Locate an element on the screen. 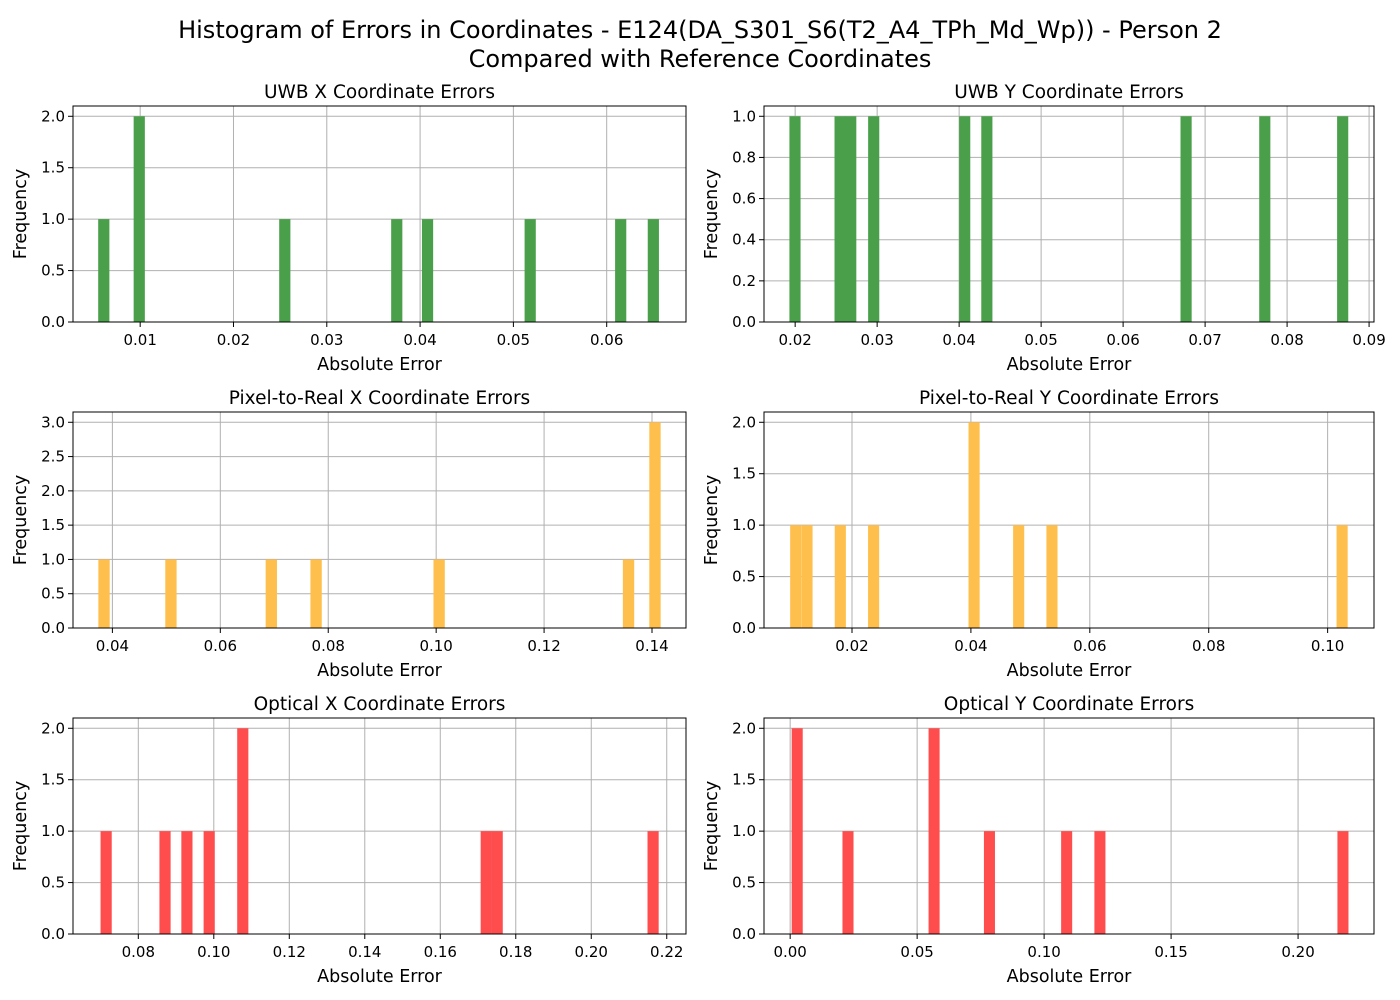 This screenshot has height=1000, width=1400. x-tick-label: 0.03 is located at coordinates (326, 340).